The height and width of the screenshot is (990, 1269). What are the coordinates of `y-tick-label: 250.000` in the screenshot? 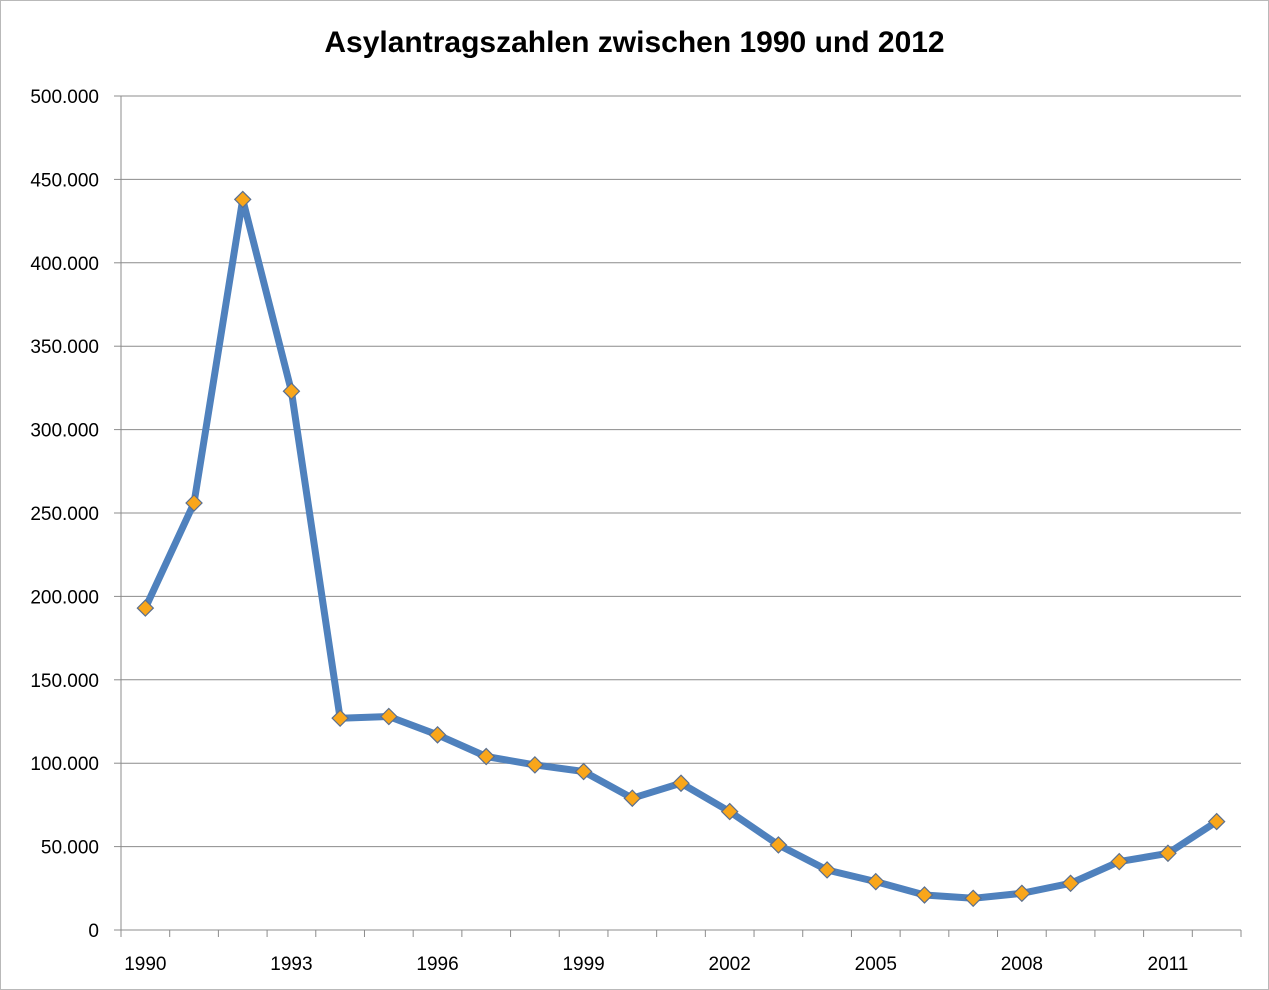 It's located at (64, 514).